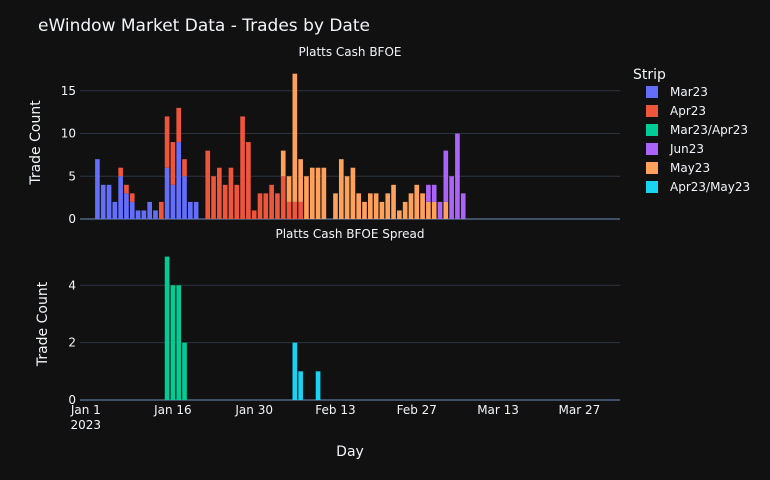 The width and height of the screenshot is (770, 480). What do you see at coordinates (253, 410) in the screenshot?
I see `x-tick-label: Jan 30` at bounding box center [253, 410].